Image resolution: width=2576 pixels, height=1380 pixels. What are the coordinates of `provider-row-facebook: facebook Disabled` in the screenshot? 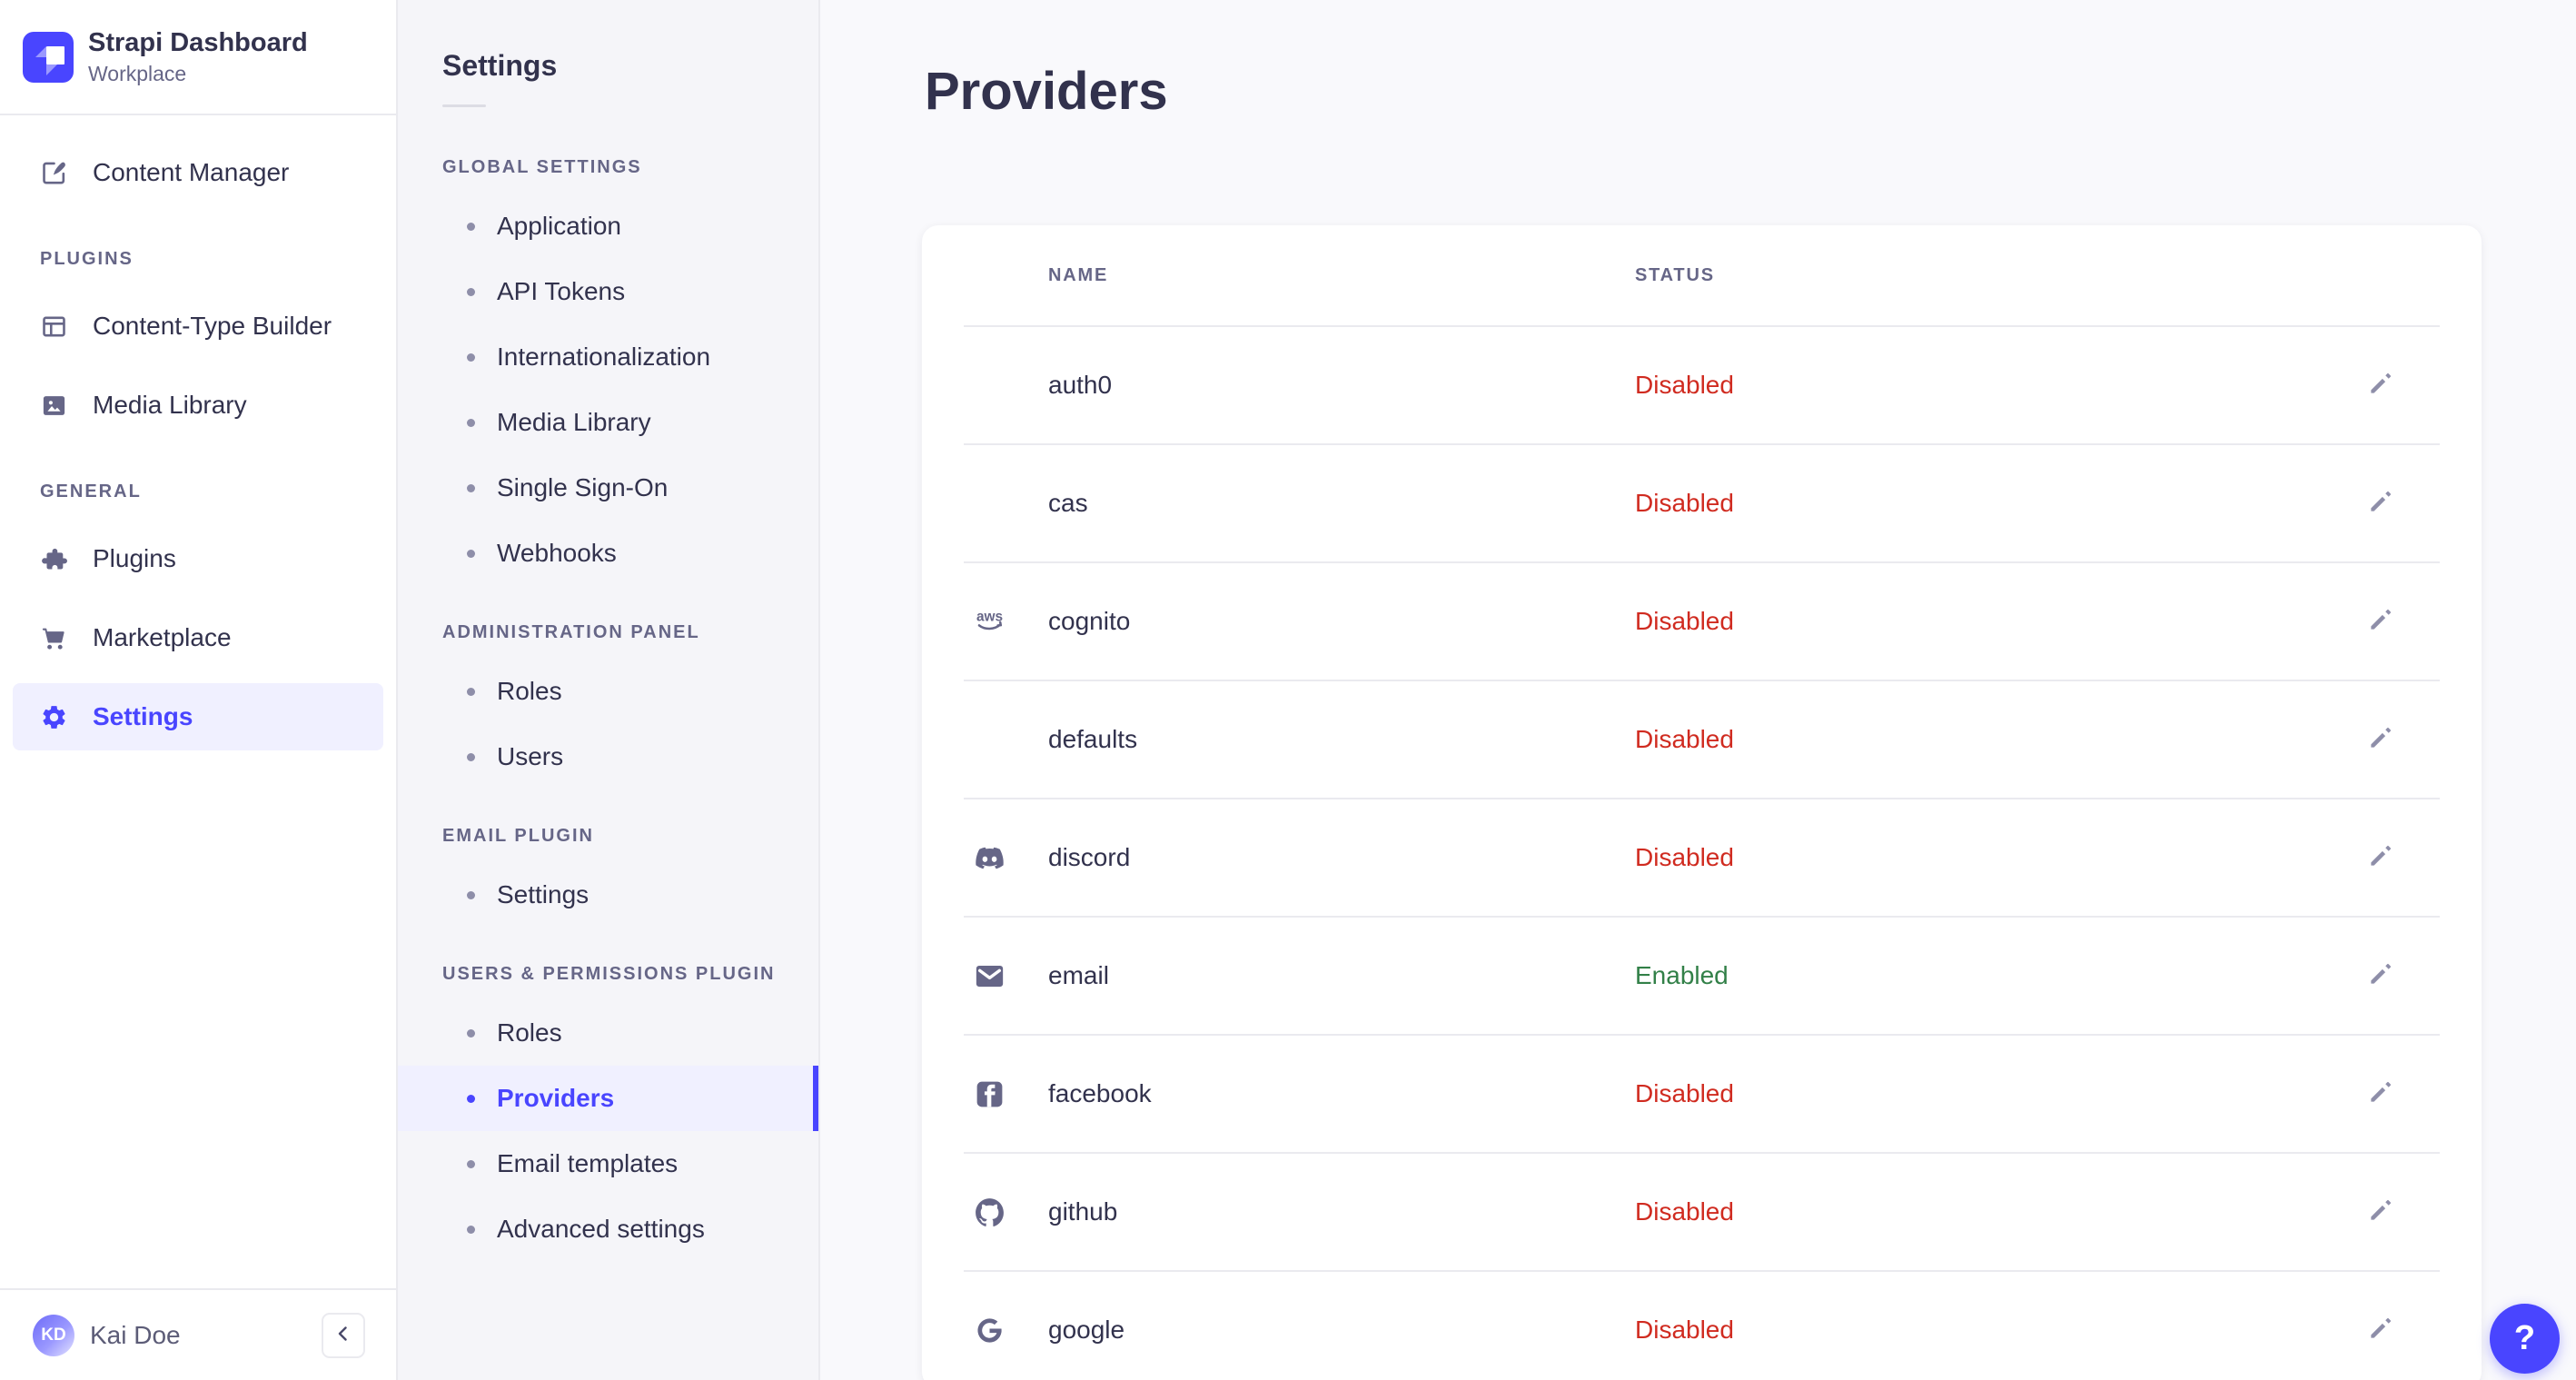 It's located at (1702, 1093).